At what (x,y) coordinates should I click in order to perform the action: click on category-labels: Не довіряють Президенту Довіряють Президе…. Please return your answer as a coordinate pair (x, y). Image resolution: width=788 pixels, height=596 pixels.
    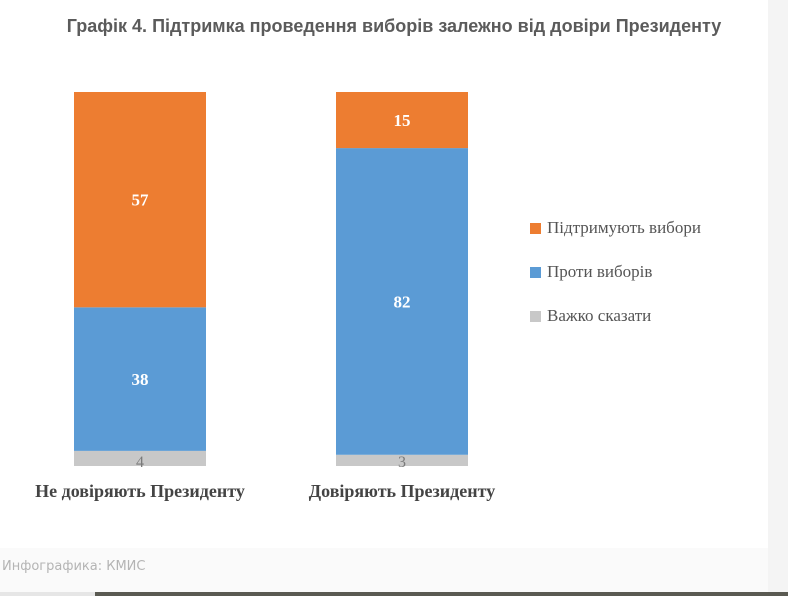
    Looking at the image, I should click on (265, 491).